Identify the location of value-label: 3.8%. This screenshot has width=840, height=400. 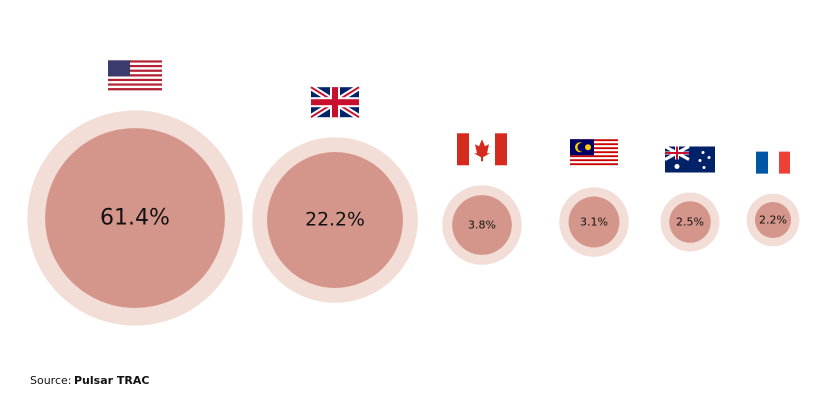
(482, 225).